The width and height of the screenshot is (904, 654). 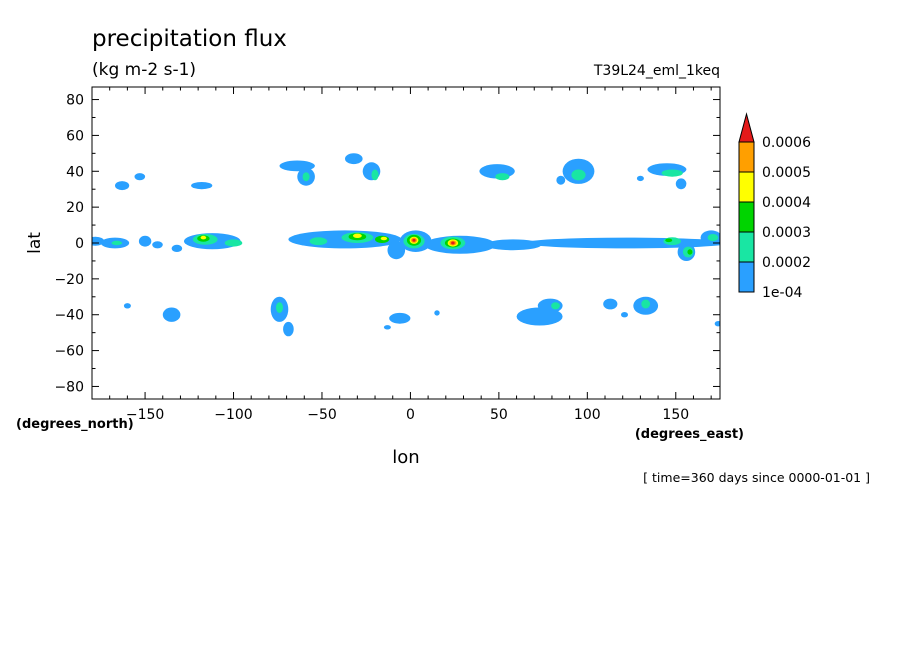 What do you see at coordinates (75, 424) in the screenshot?
I see `y-axis-units: (degrees_north)` at bounding box center [75, 424].